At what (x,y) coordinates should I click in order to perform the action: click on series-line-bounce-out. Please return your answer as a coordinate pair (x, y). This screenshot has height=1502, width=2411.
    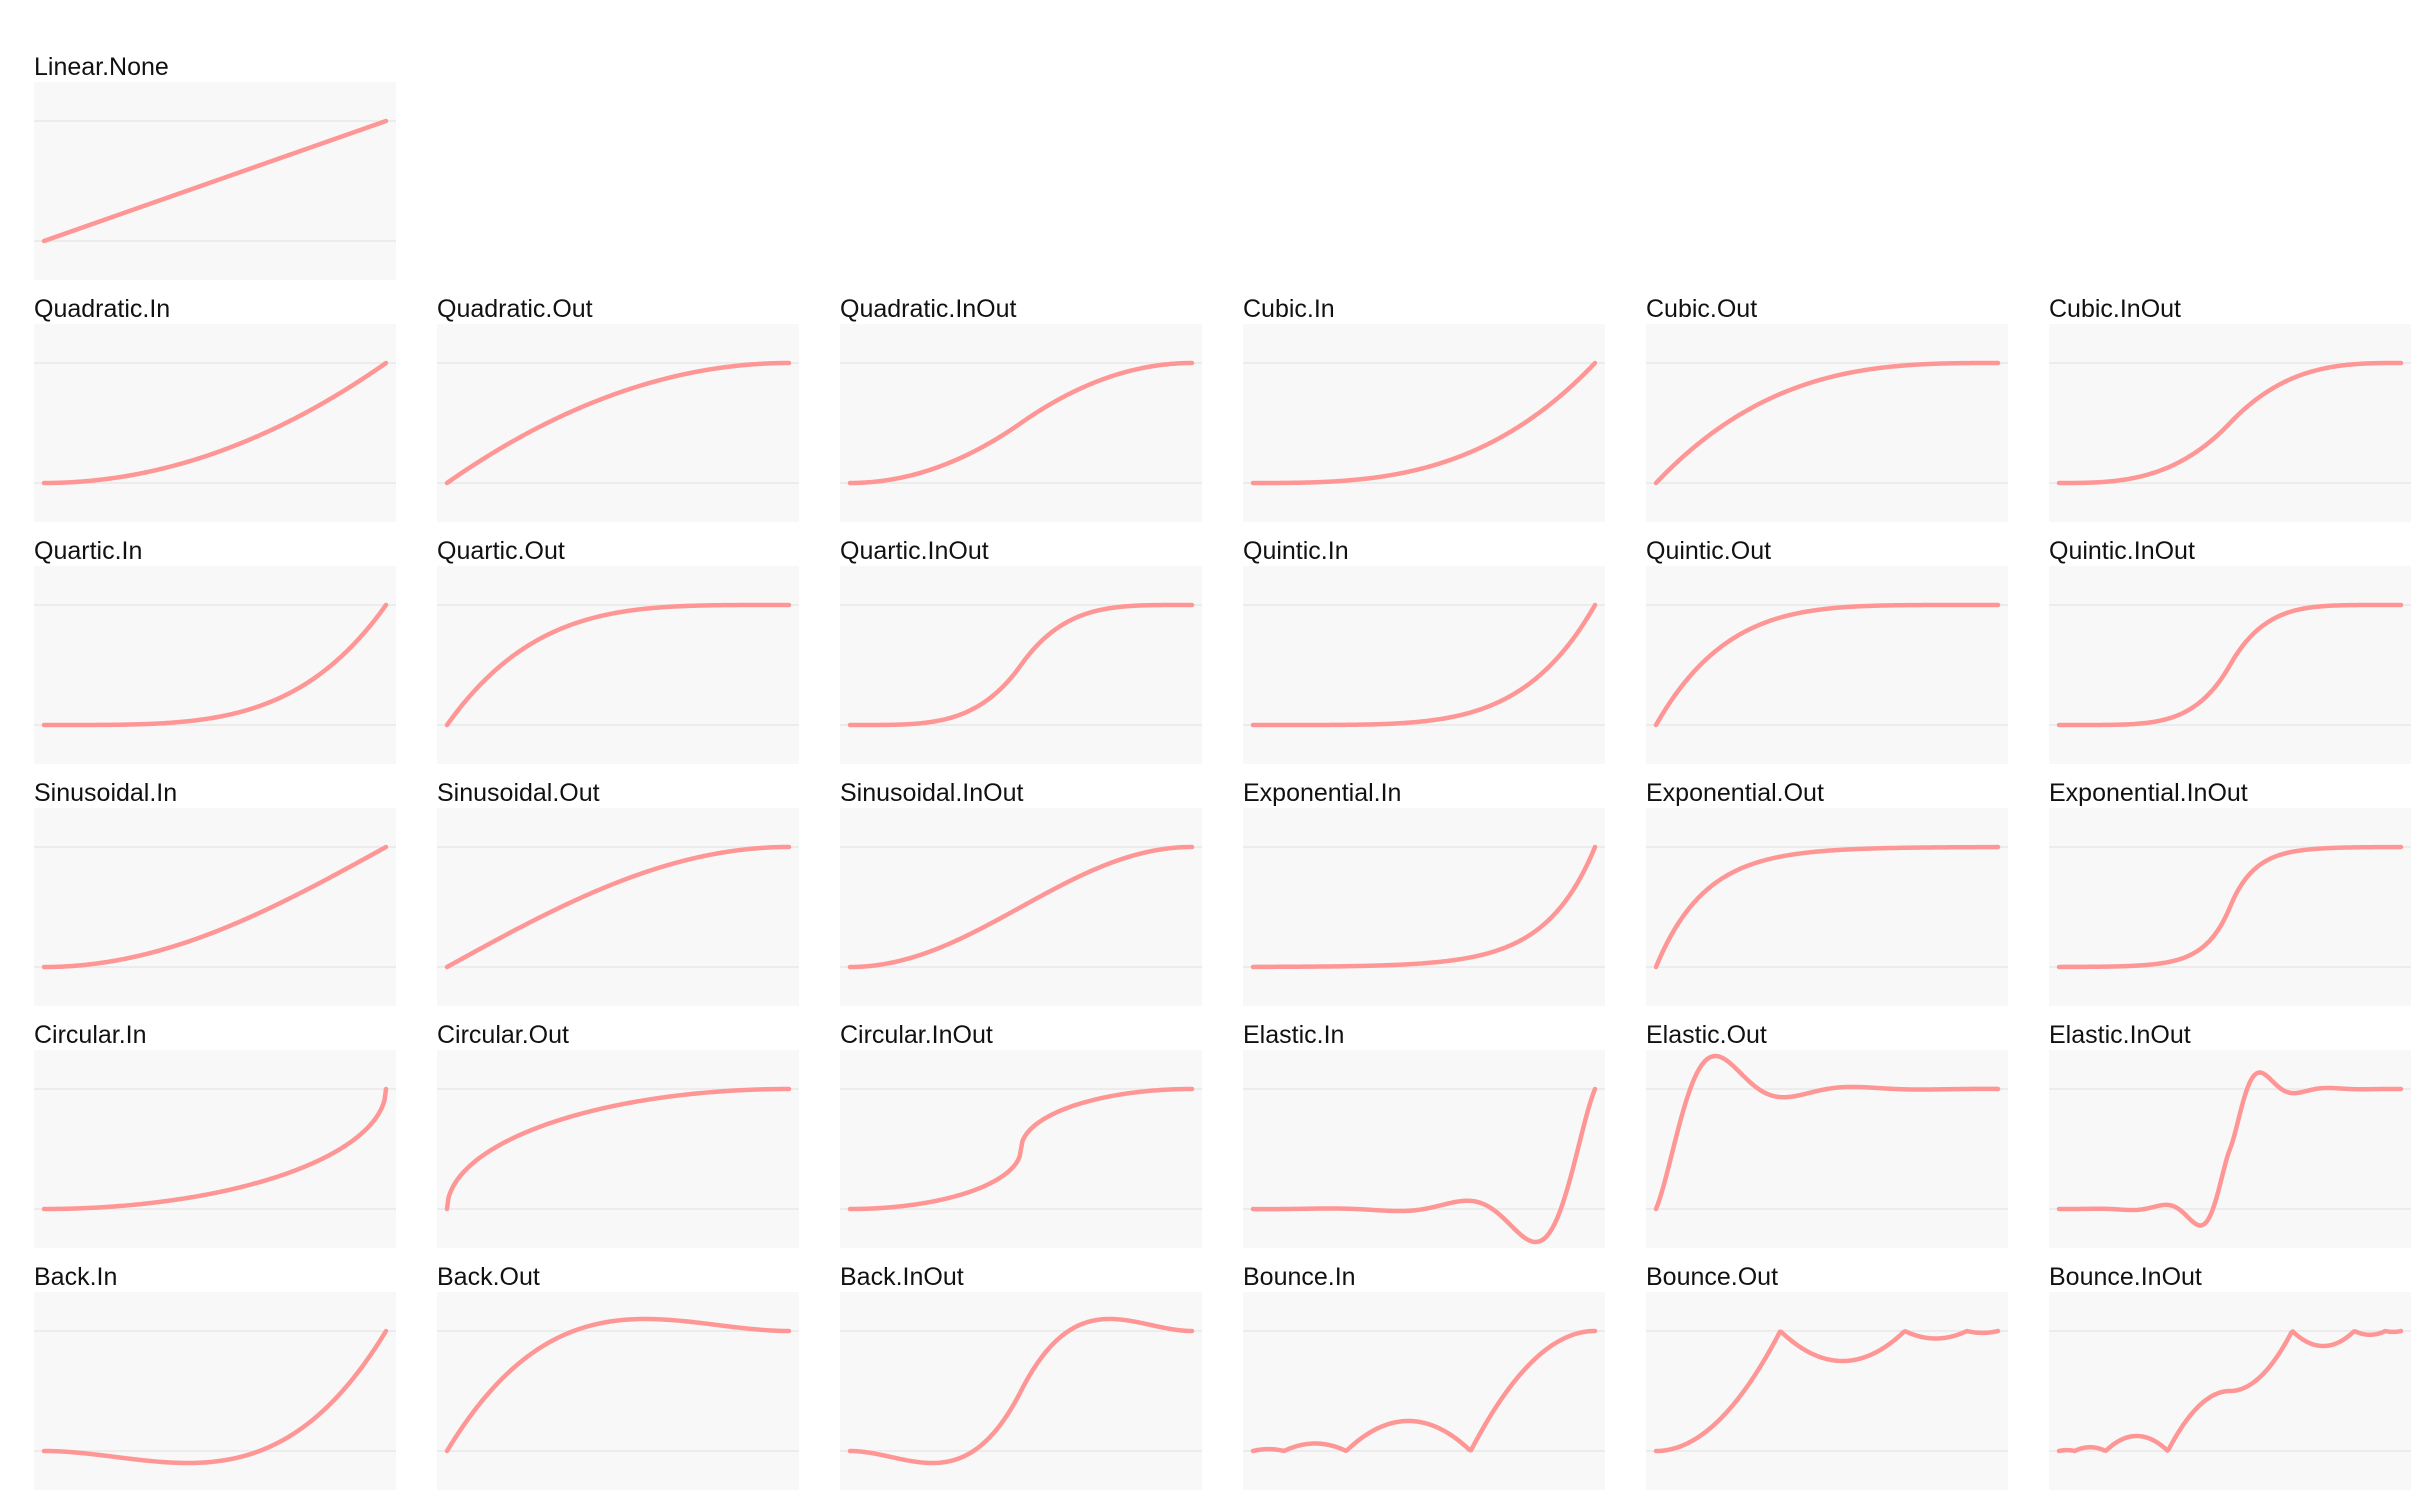
    Looking at the image, I should click on (1827, 1391).